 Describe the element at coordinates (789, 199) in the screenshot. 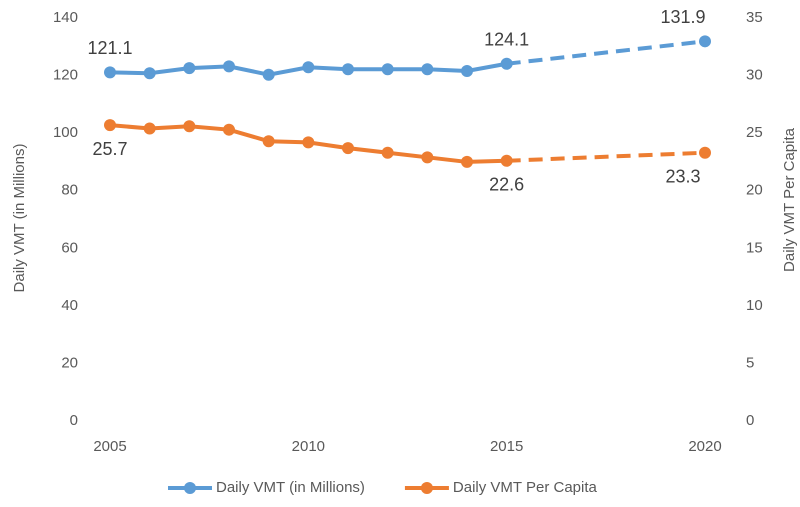

I see `y2-axis-title: Daily VMT Per Capita` at that location.